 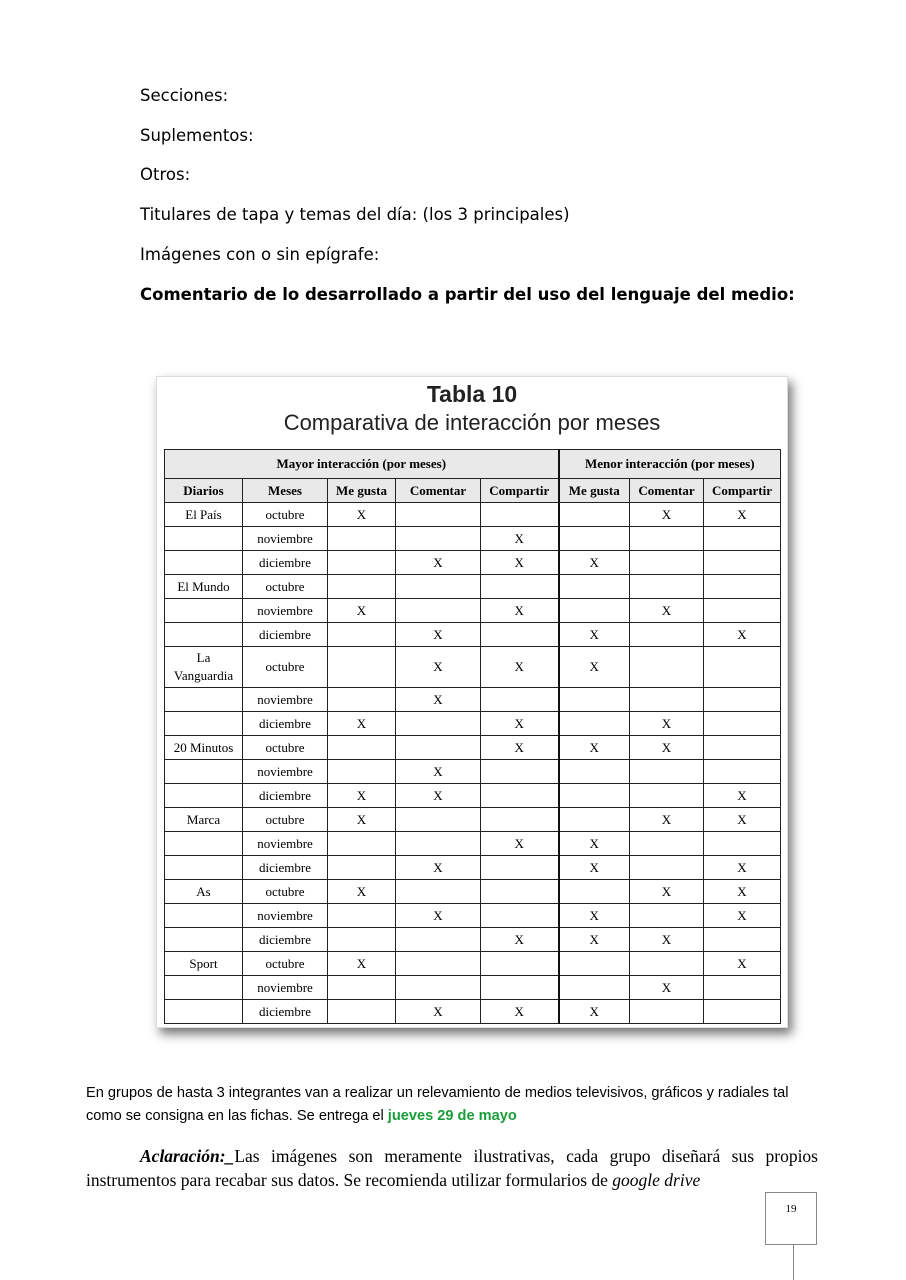 I want to click on table-row: El Mundo octubre, so click(x=472, y=586).